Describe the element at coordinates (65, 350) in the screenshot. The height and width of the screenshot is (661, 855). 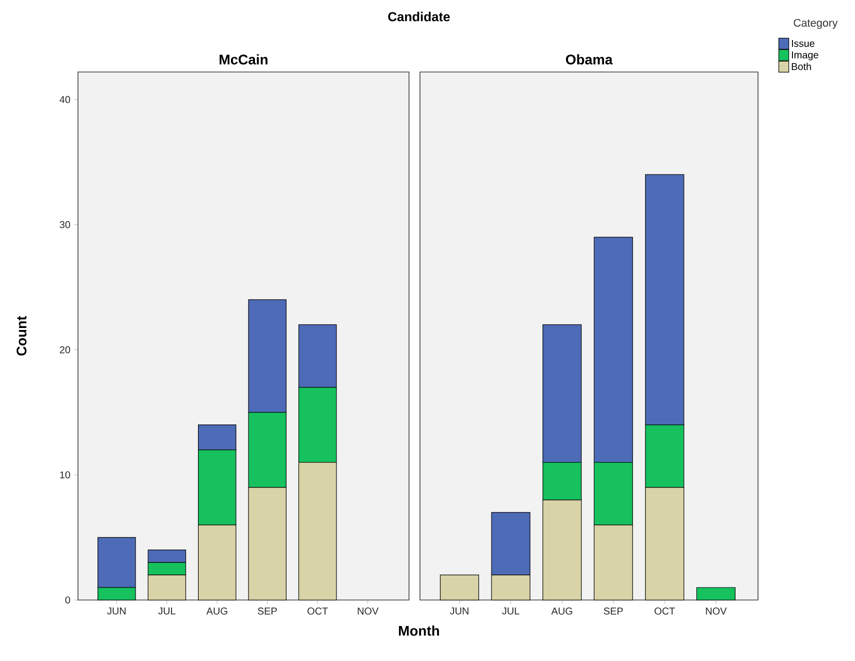
I see `y-tick-label: 20` at that location.